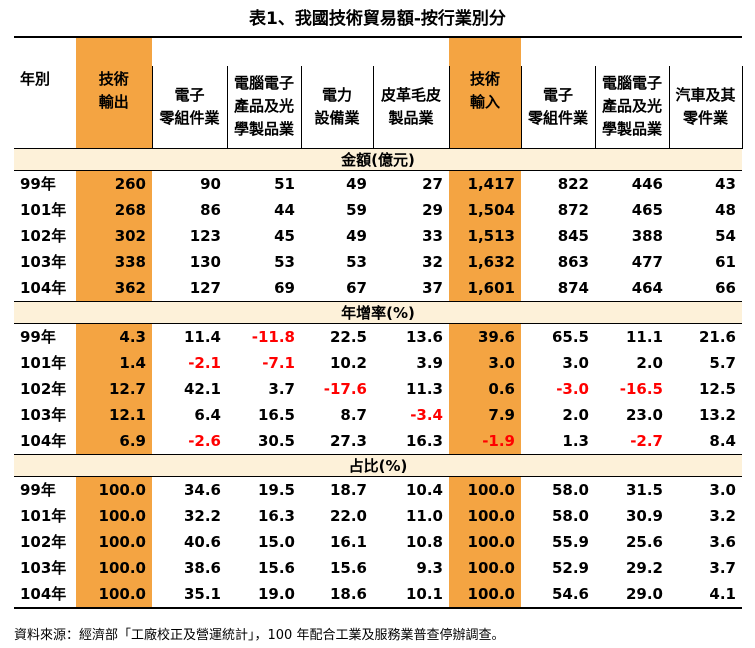 Image resolution: width=755 pixels, height=648 pixels. I want to click on value-cell: 7.9, so click(485, 414).